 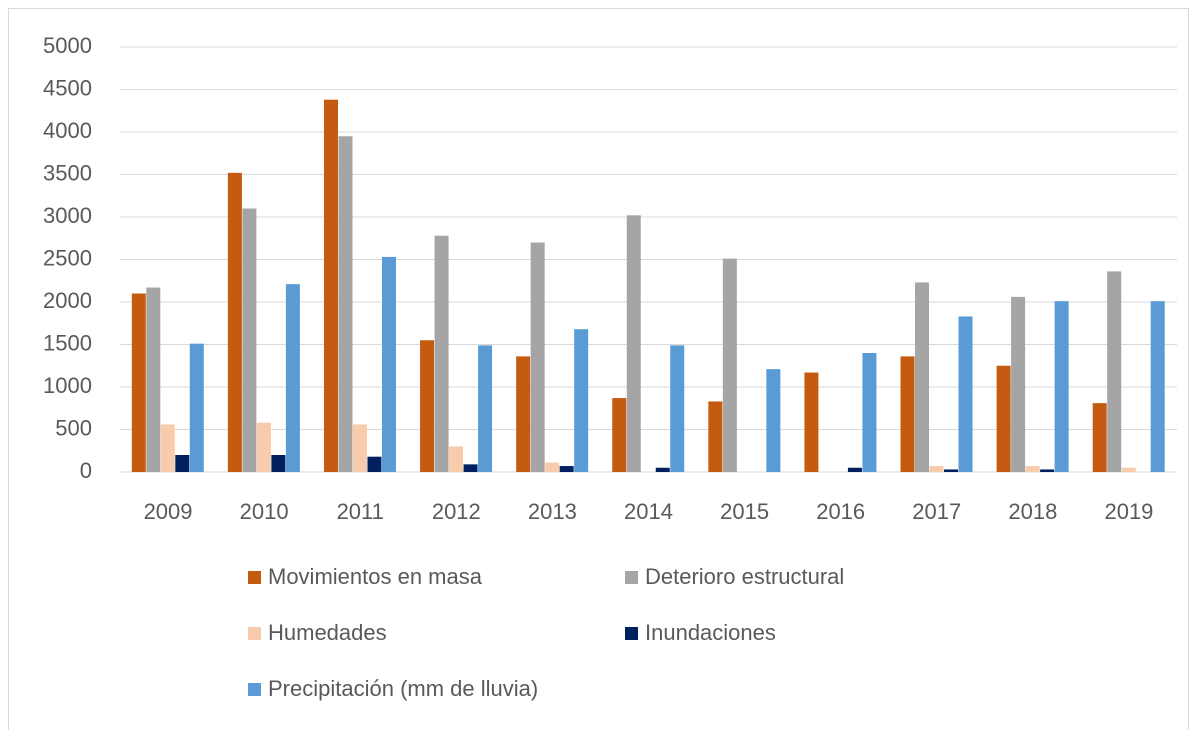 What do you see at coordinates (456, 511) in the screenshot?
I see `x-tick-label: 2012` at bounding box center [456, 511].